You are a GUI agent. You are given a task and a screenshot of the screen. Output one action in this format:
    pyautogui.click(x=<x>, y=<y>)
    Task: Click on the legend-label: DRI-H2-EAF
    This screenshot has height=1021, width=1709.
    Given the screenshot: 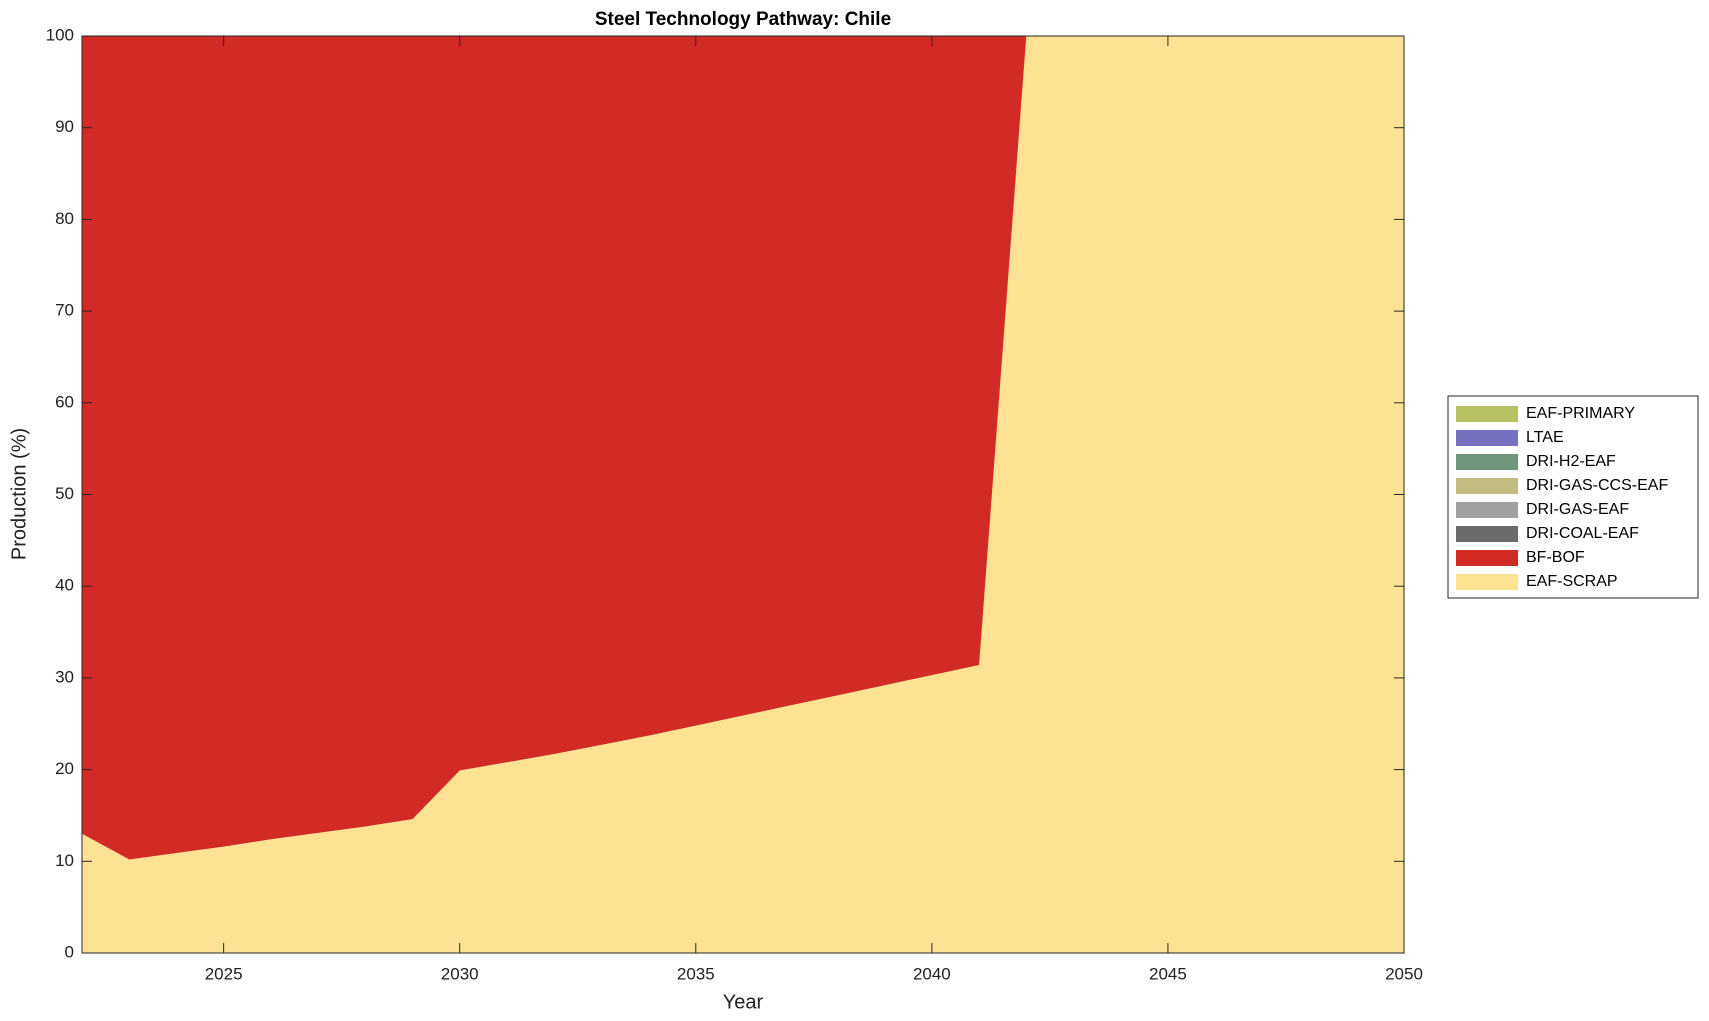 What is the action you would take?
    pyautogui.click(x=1571, y=461)
    